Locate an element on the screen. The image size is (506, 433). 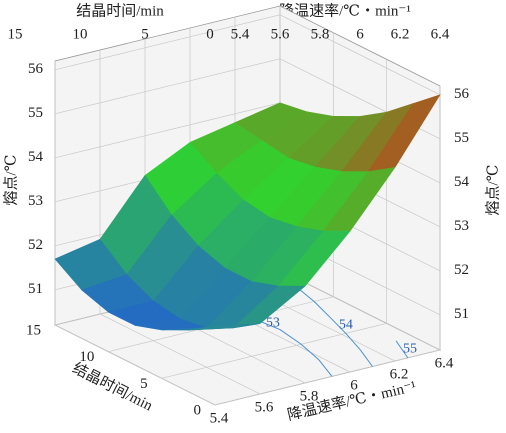
z-tick-label-right: 51 is located at coordinates (461, 314).